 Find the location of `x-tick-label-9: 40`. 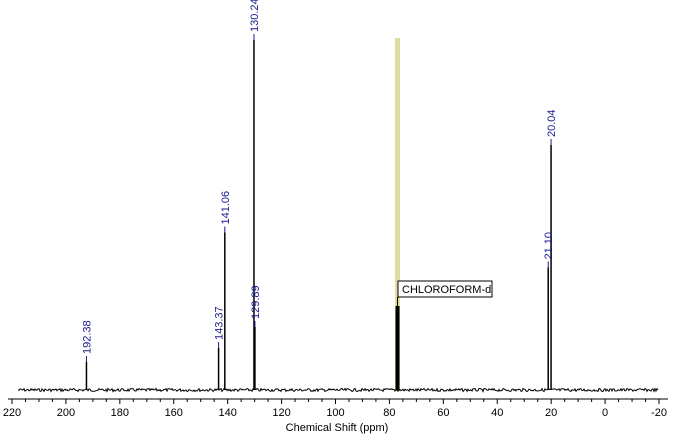

x-tick-label-9: 40 is located at coordinates (497, 413).